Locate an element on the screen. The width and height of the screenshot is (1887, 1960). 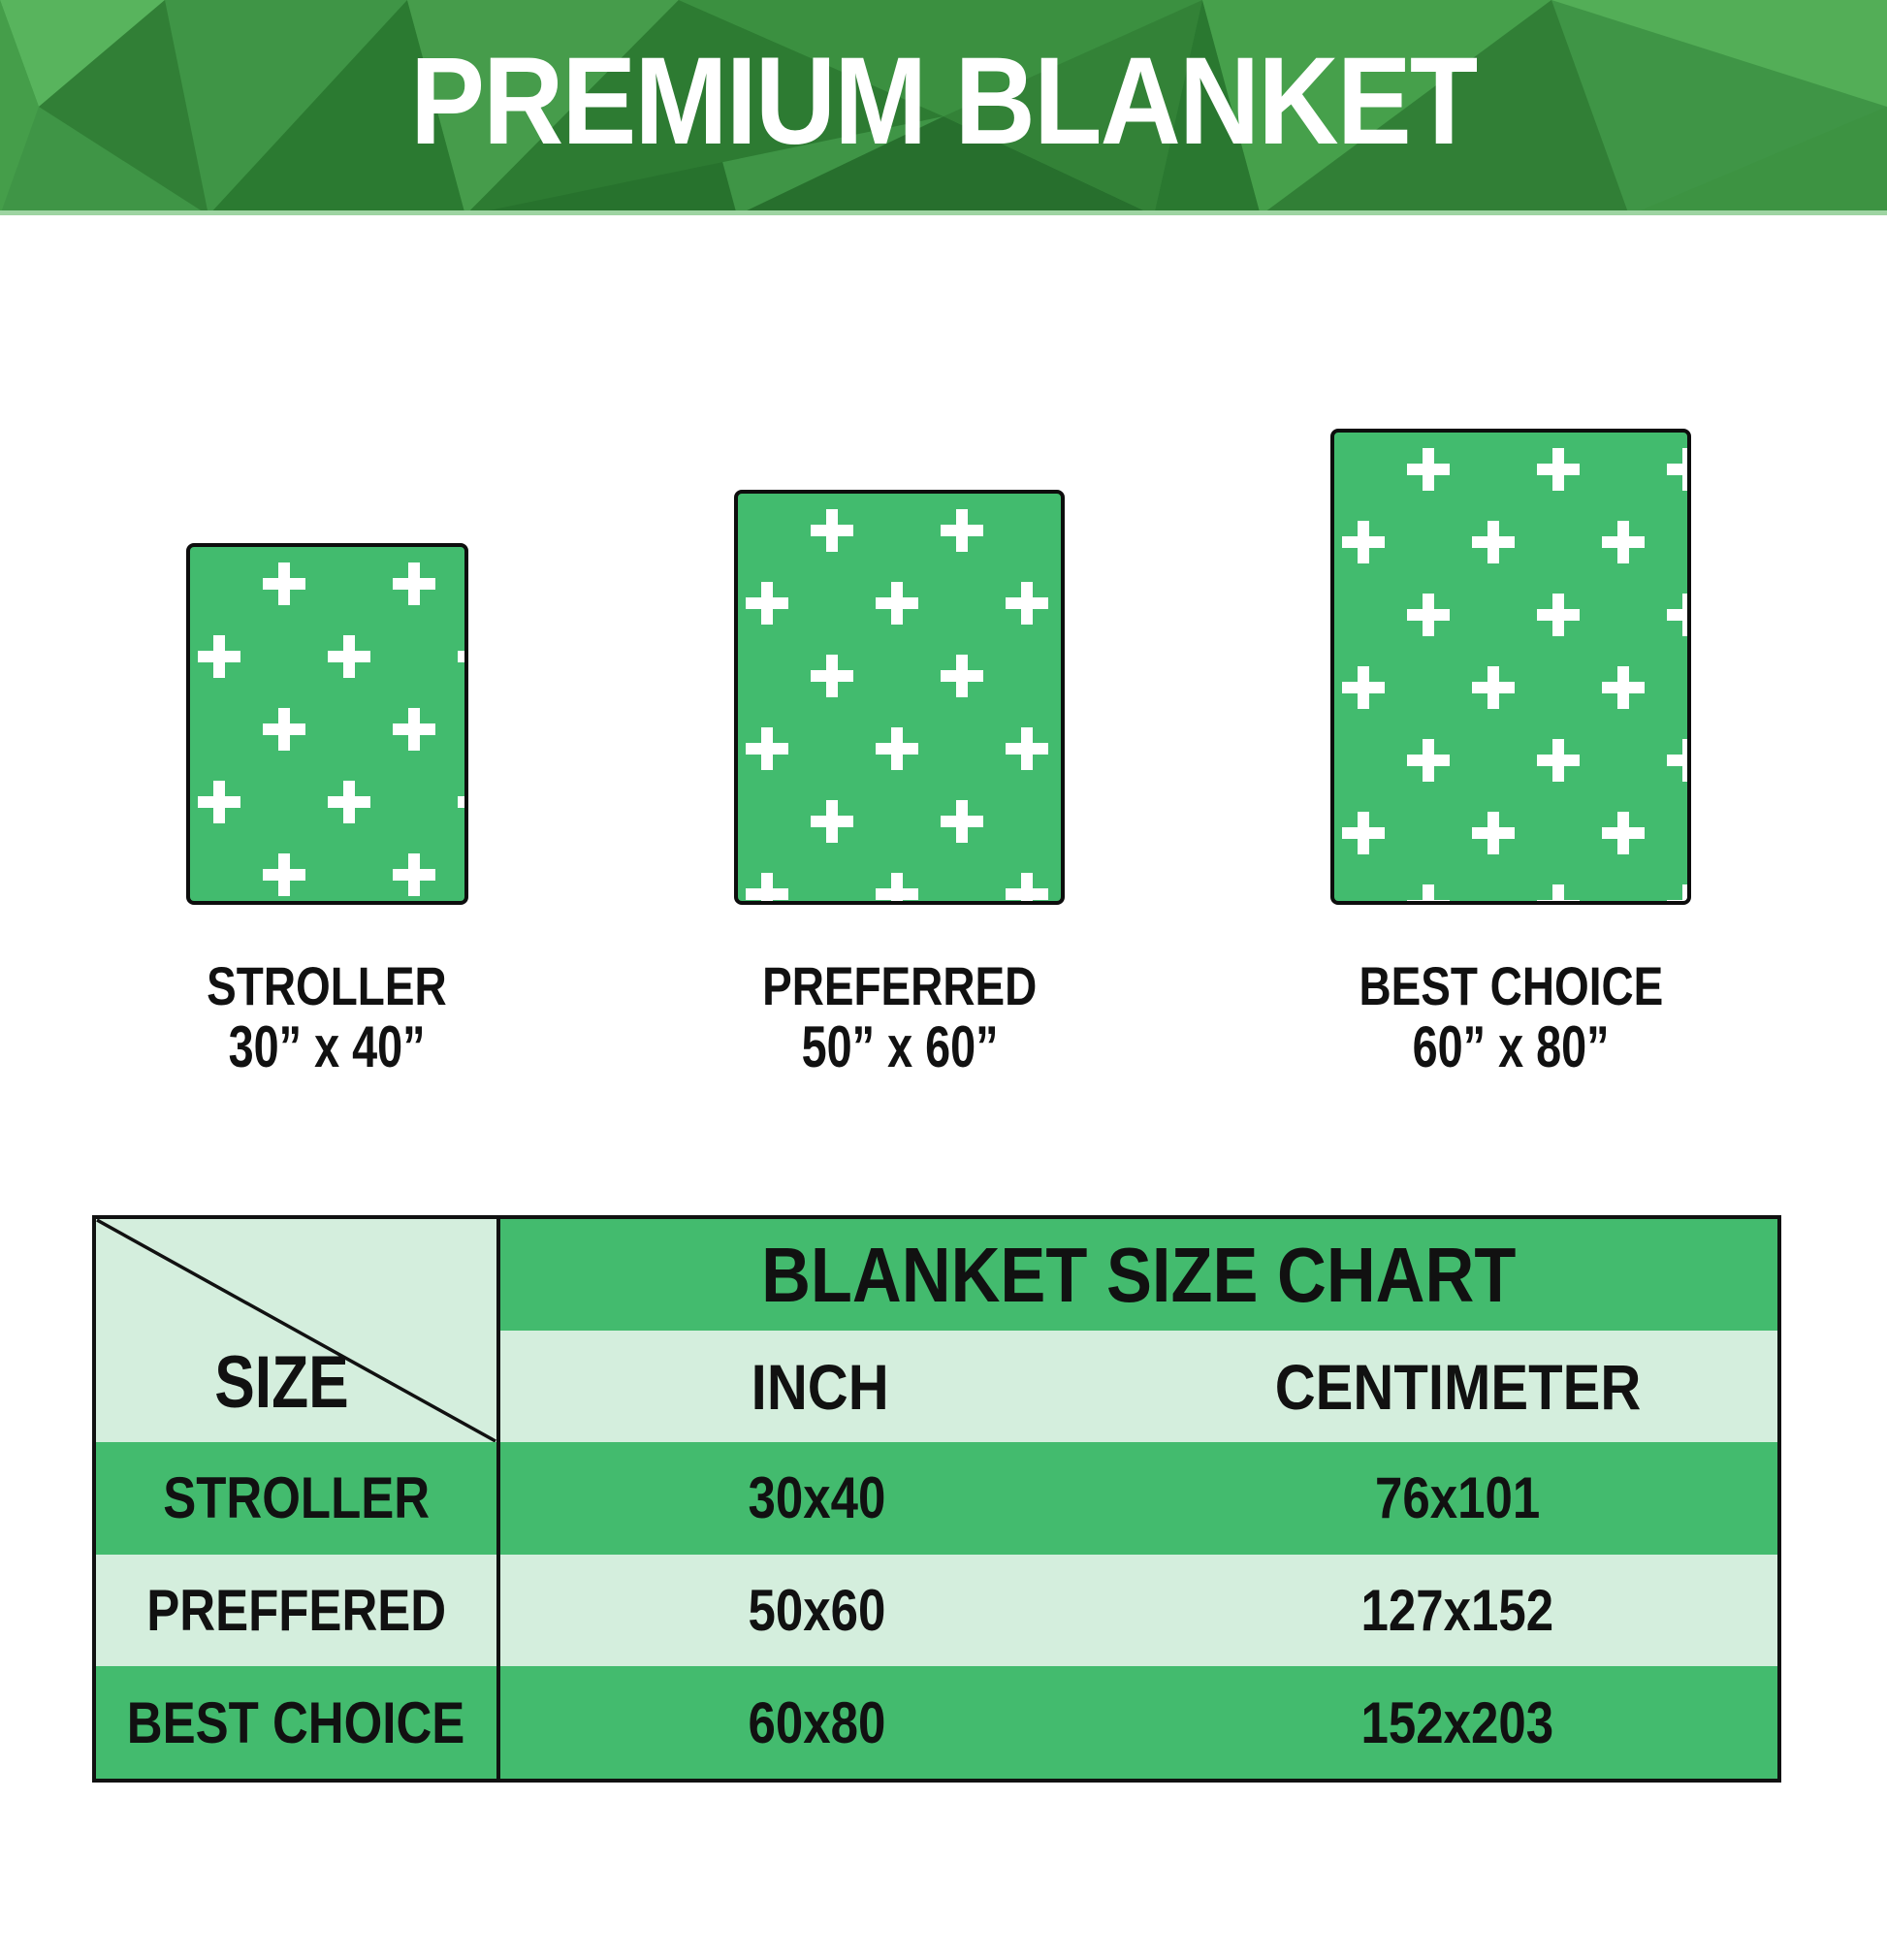
blanket-dimensions: 30” x 40” is located at coordinates (327, 1046).